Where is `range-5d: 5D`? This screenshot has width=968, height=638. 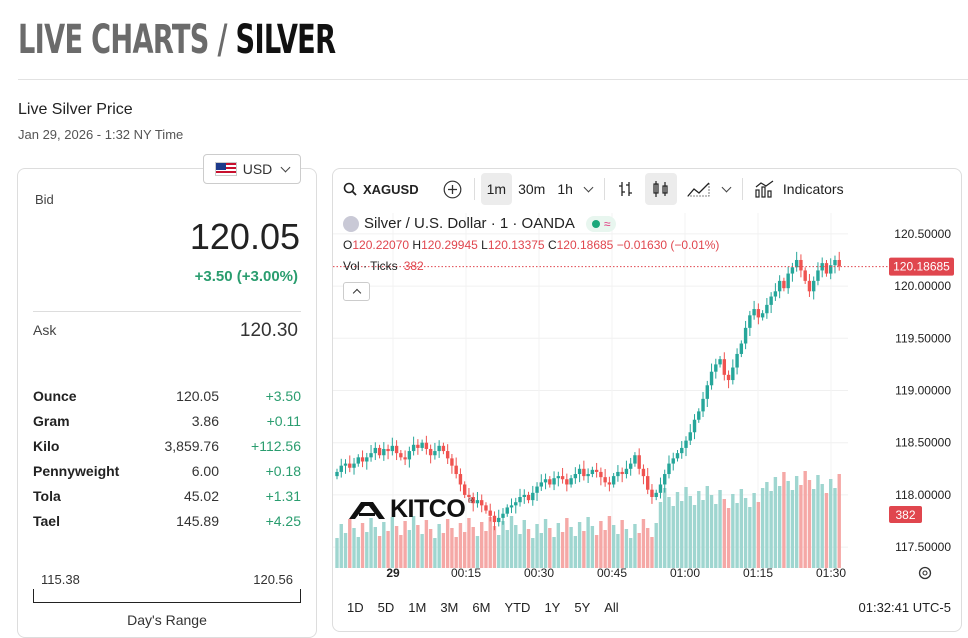
range-5d: 5D is located at coordinates (386, 607).